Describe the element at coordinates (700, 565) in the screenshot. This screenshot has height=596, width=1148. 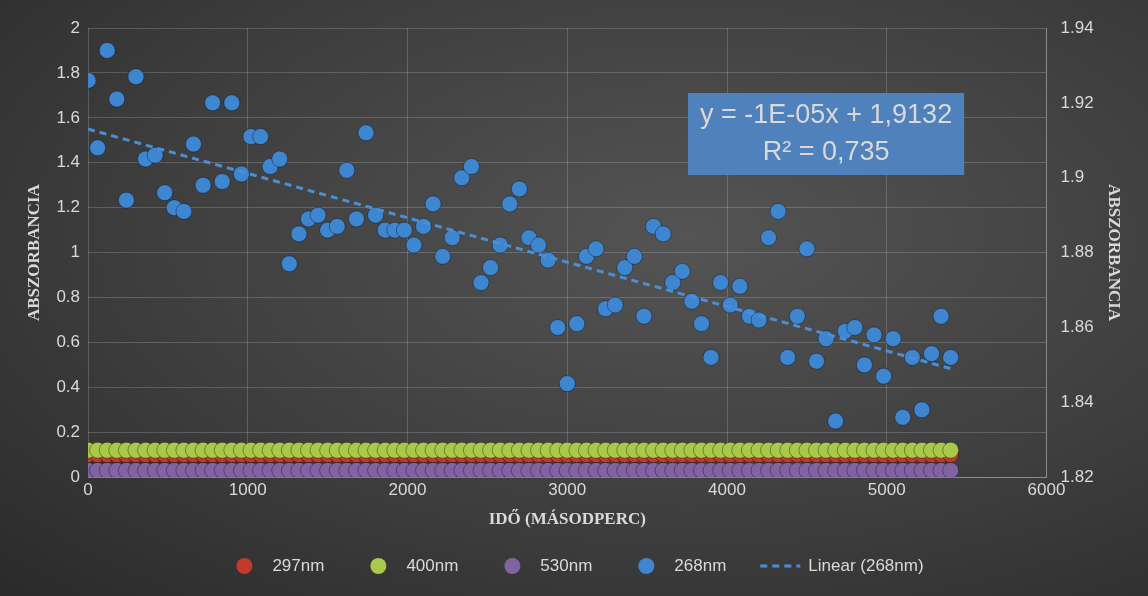
I see `legend-label: 268nm` at that location.